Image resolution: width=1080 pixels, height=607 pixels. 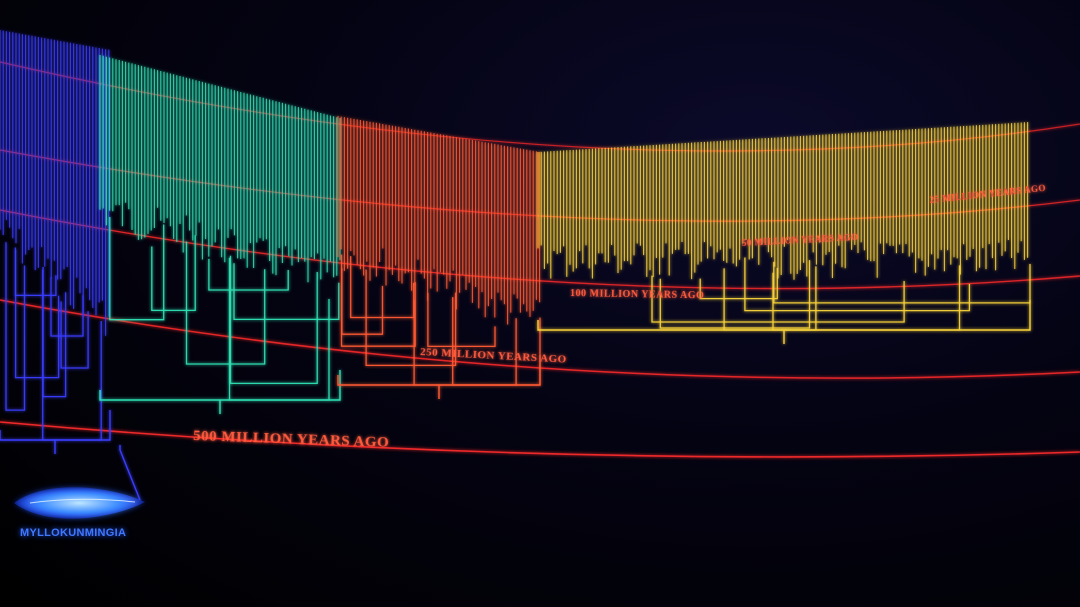 What do you see at coordinates (79, 503) in the screenshot?
I see `fish-fossil-icon` at bounding box center [79, 503].